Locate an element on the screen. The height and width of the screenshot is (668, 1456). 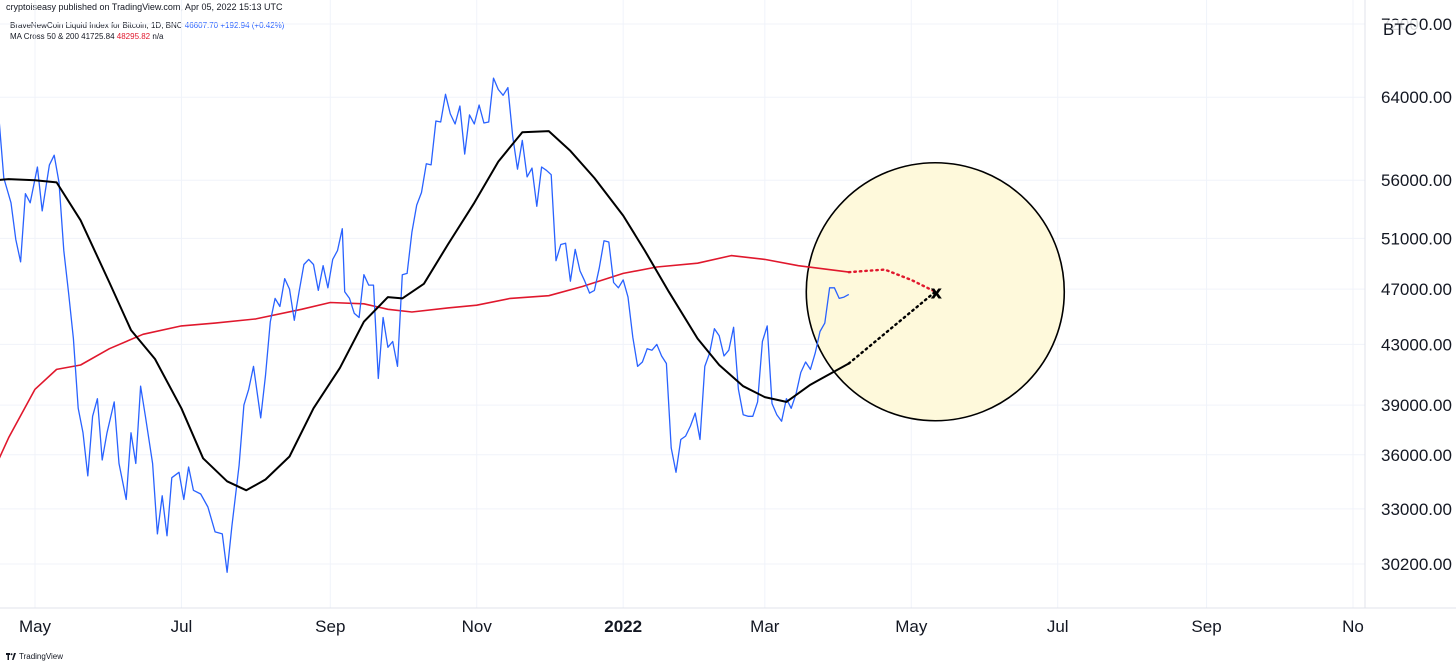
y-tick-label: 33000.00 is located at coordinates (1416, 509).